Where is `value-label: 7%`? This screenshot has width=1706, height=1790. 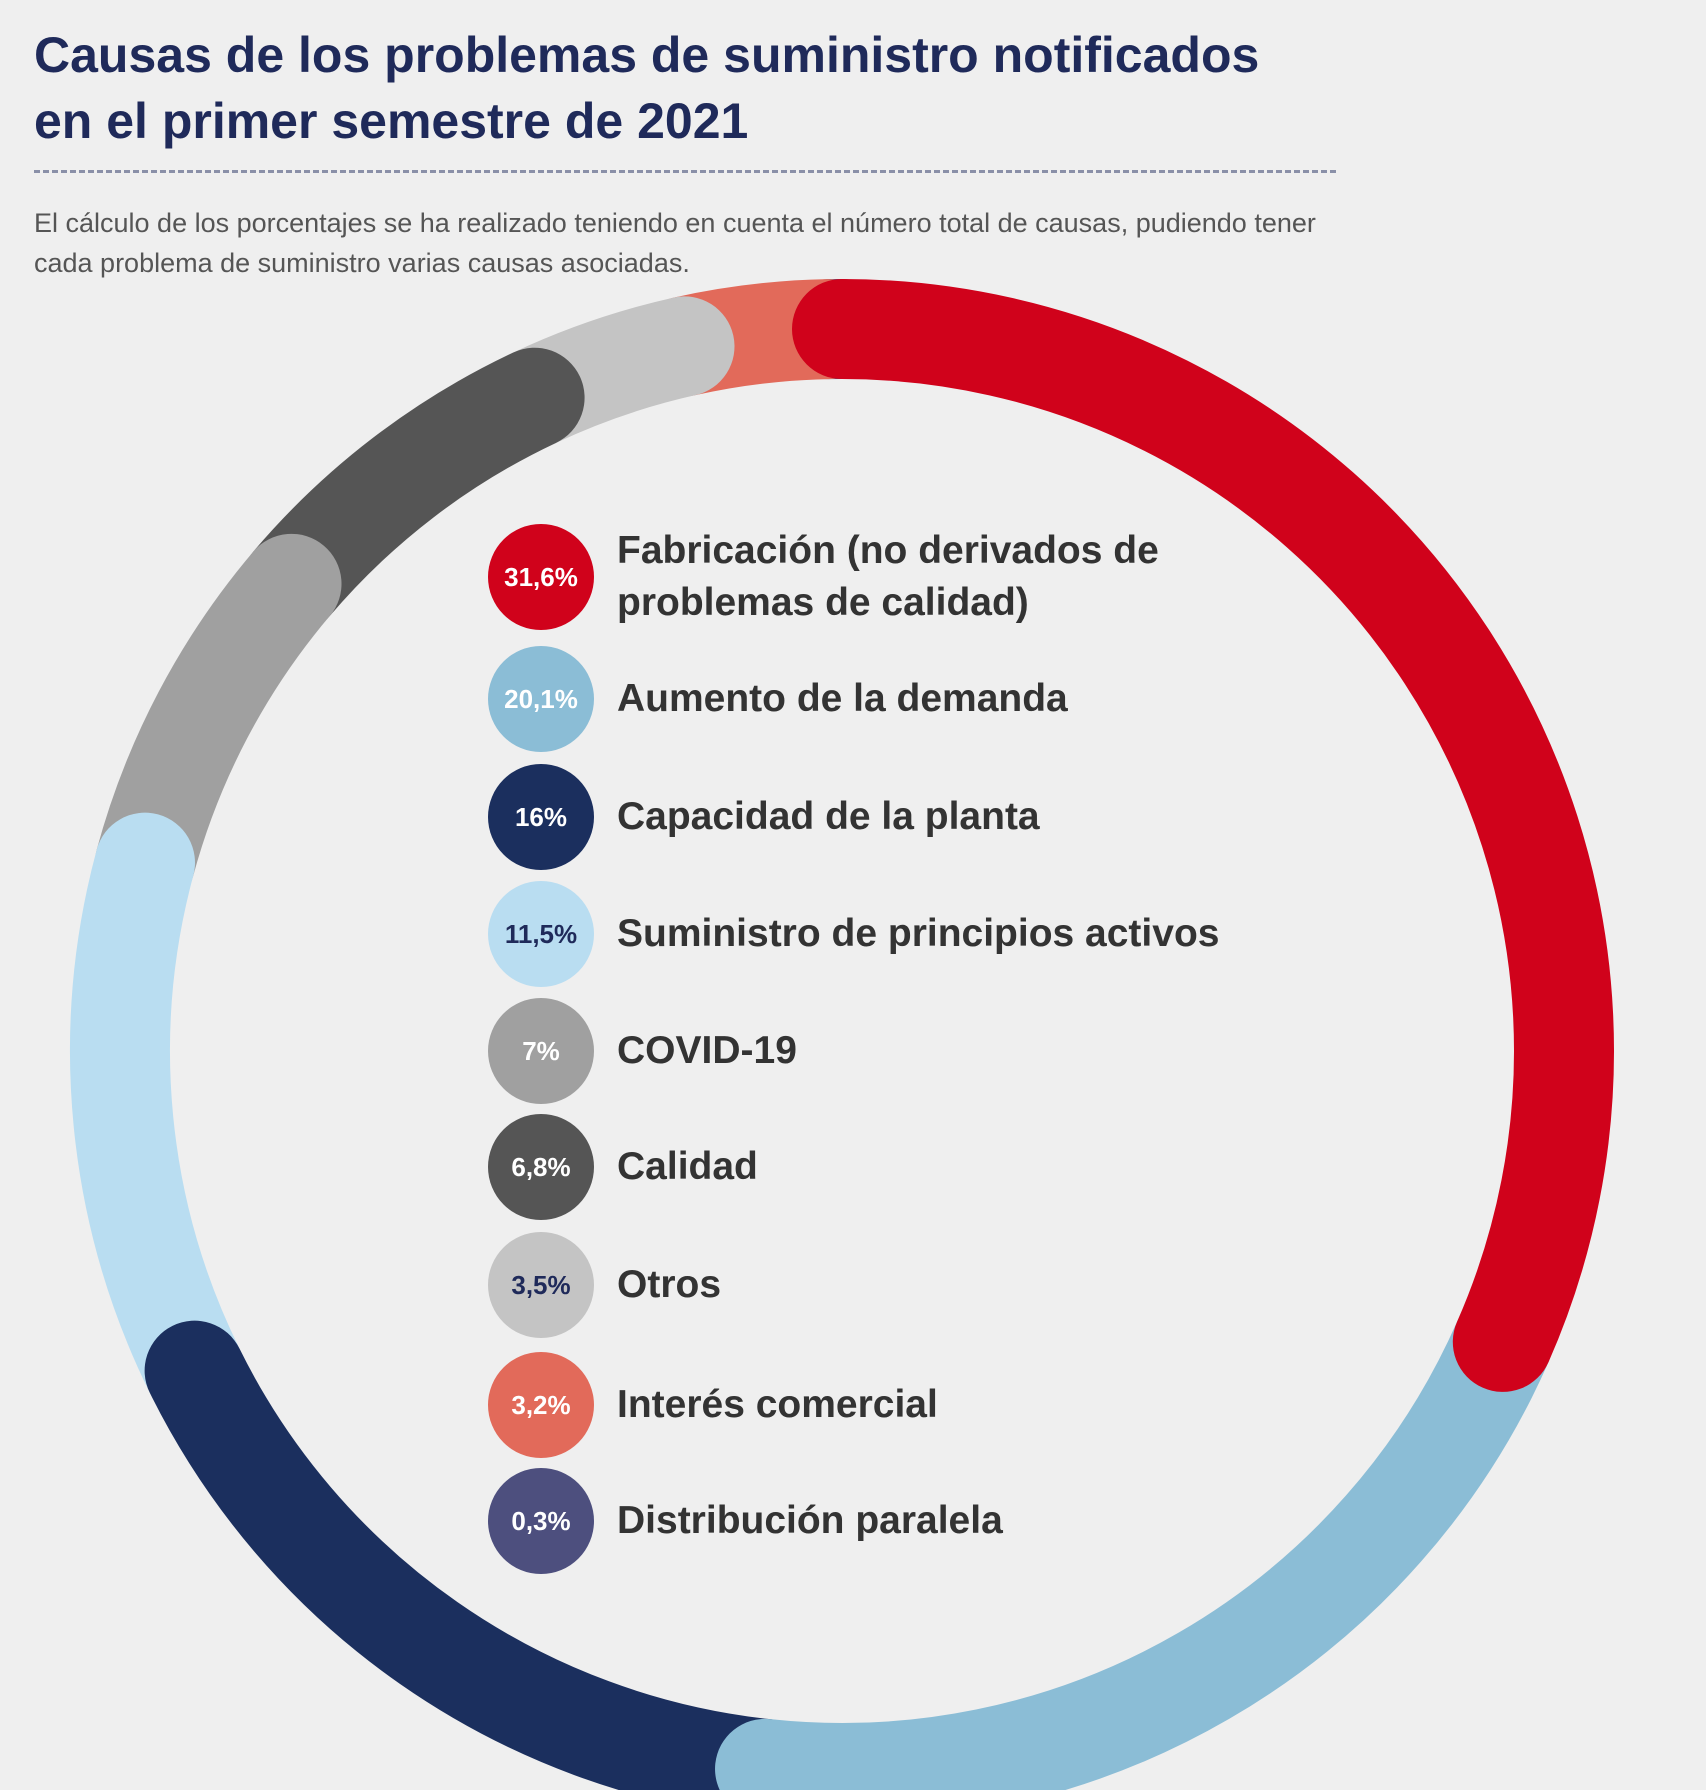
value-label: 7% is located at coordinates (541, 1051).